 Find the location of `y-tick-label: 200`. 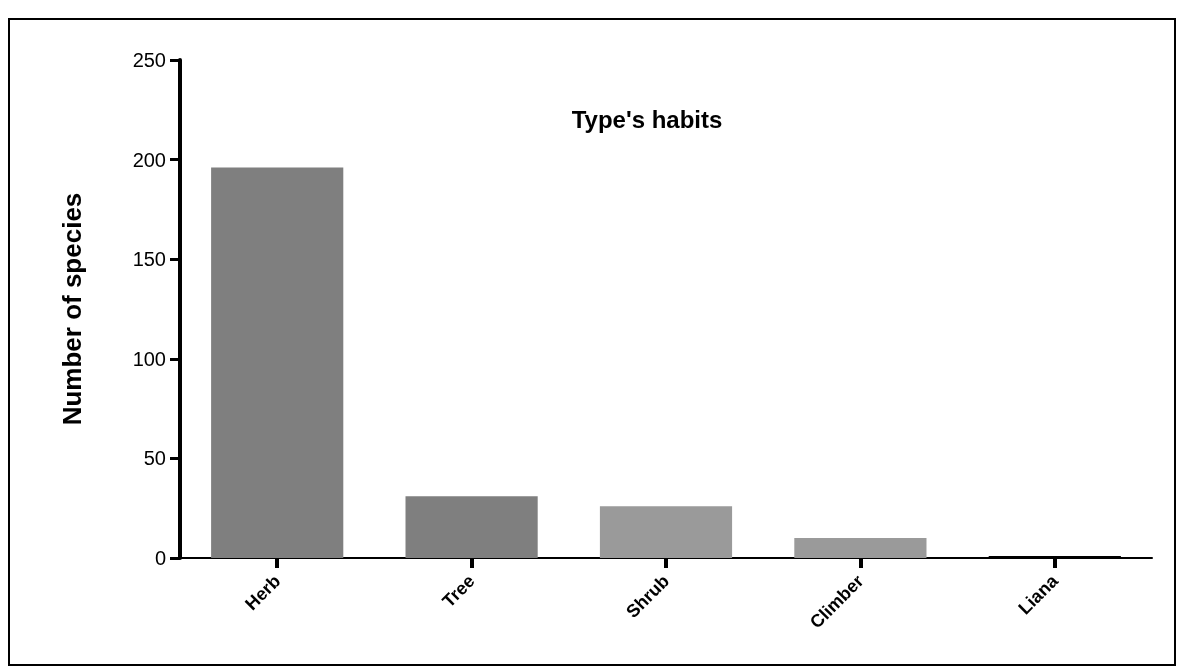

y-tick-label: 200 is located at coordinates (149, 159).